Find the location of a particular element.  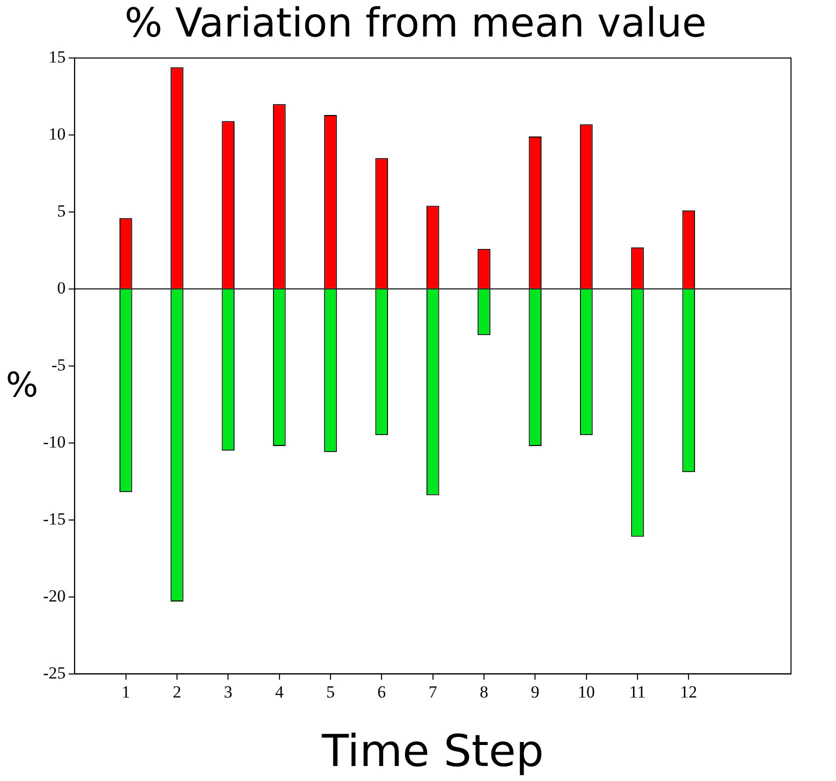

x-tick-label: 7 is located at coordinates (433, 692).